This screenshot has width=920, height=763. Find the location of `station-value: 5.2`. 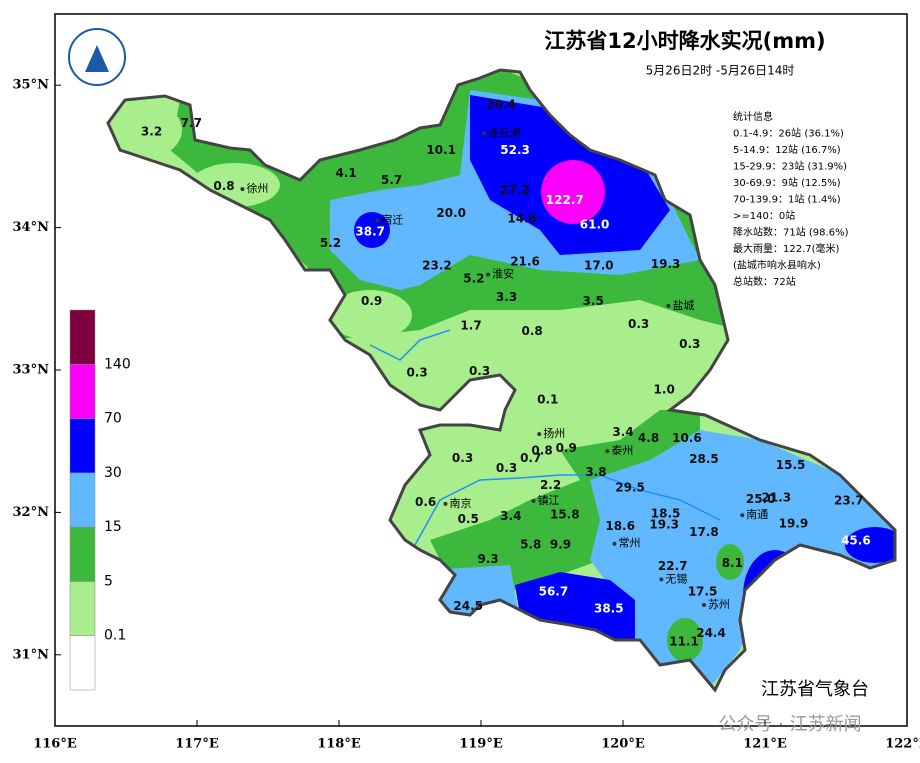

station-value: 5.2 is located at coordinates (330, 243).